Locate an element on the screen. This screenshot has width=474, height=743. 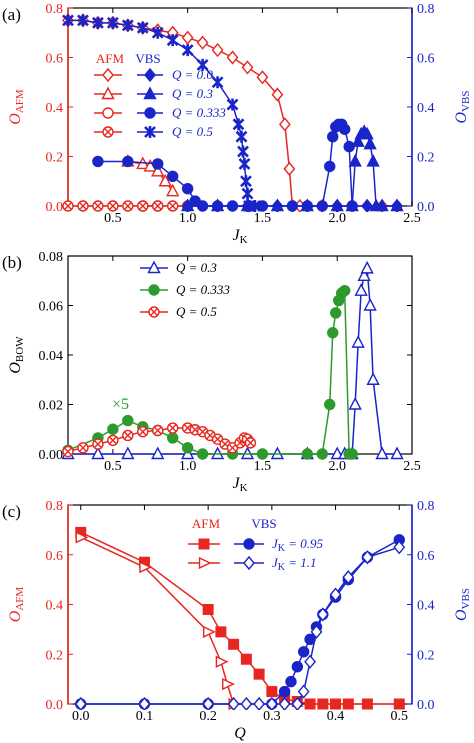
x-axis-label-main: Q is located at coordinates (240, 733).